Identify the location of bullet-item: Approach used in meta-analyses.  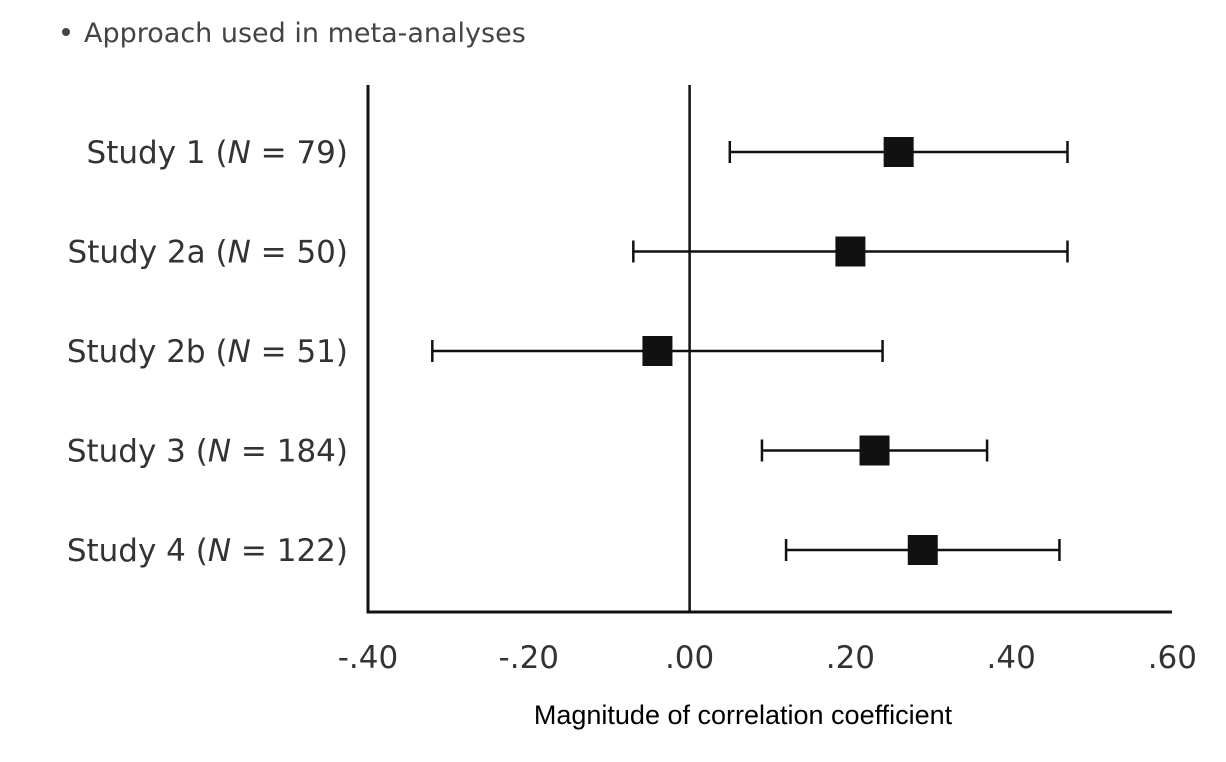
(294, 33).